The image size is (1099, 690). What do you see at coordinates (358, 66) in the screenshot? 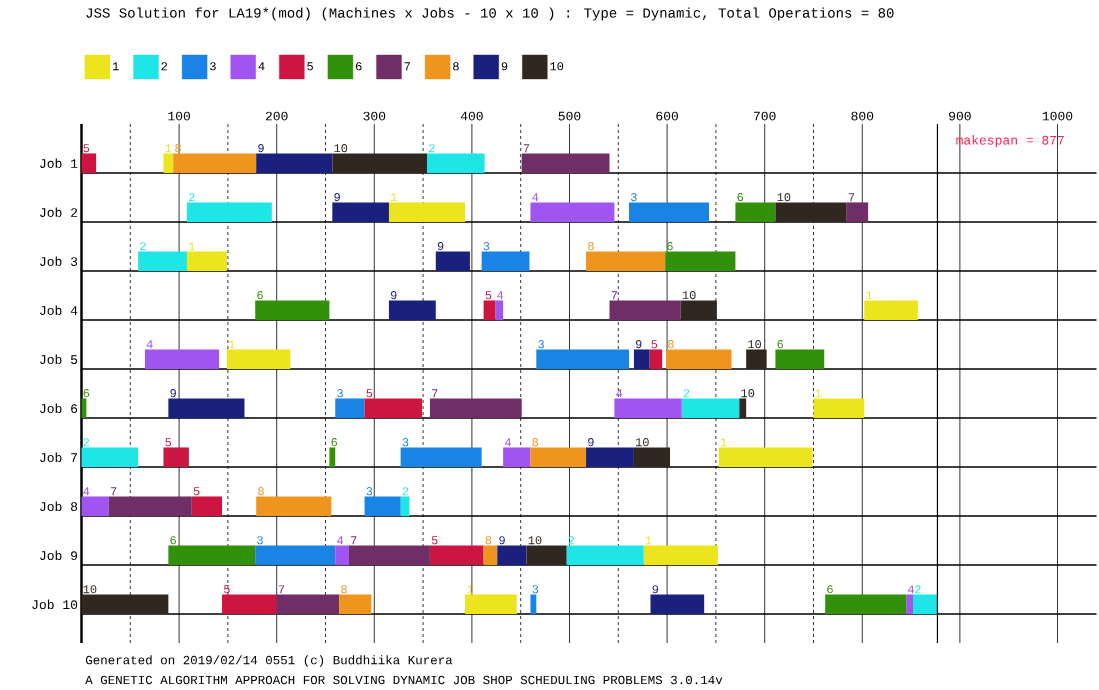
I see `legend-label: 6` at bounding box center [358, 66].